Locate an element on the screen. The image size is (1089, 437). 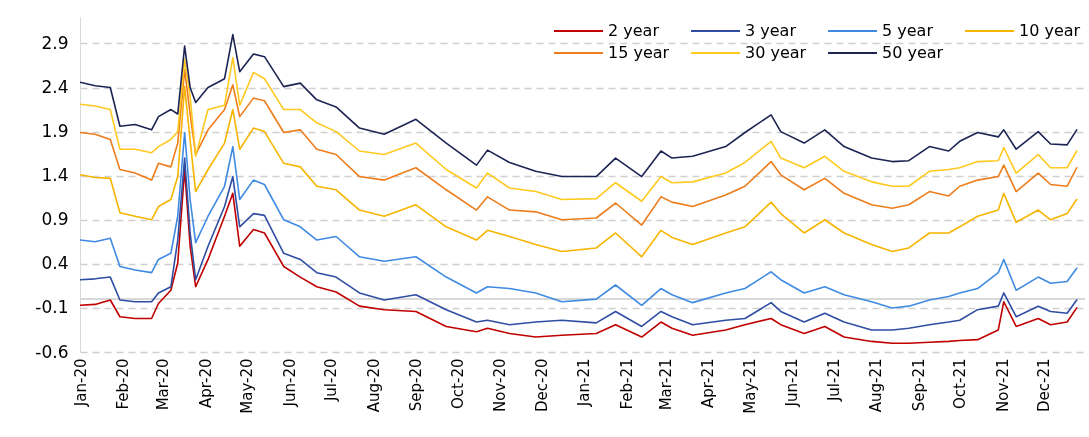
x-tick-label: Mar-21 is located at coordinates (665, 384).